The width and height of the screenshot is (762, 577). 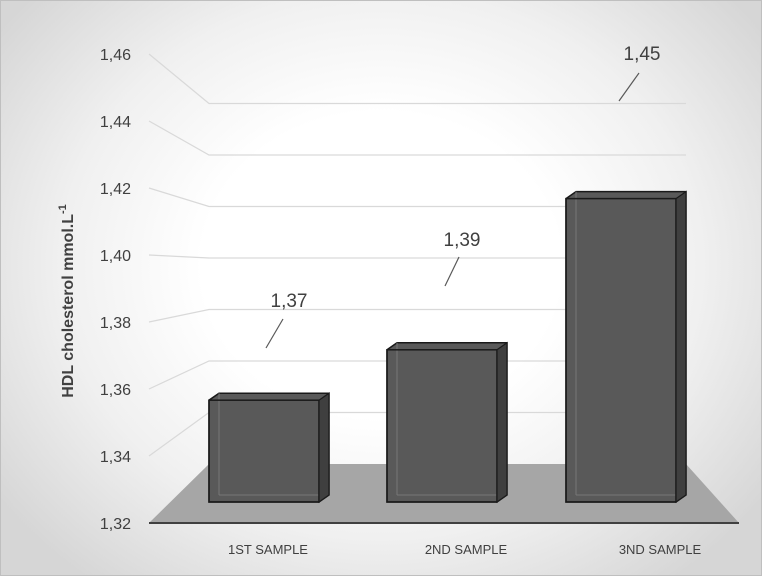 What do you see at coordinates (115, 122) in the screenshot?
I see `y-tick-label: 1,44` at bounding box center [115, 122].